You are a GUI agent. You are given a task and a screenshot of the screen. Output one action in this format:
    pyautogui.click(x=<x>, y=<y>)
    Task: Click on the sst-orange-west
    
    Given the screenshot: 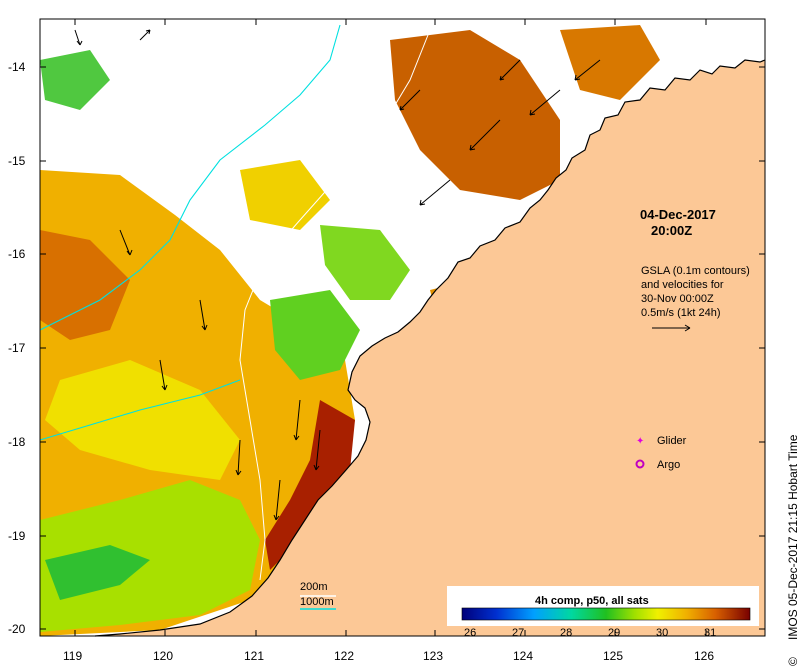 What is the action you would take?
    pyautogui.click(x=85, y=285)
    